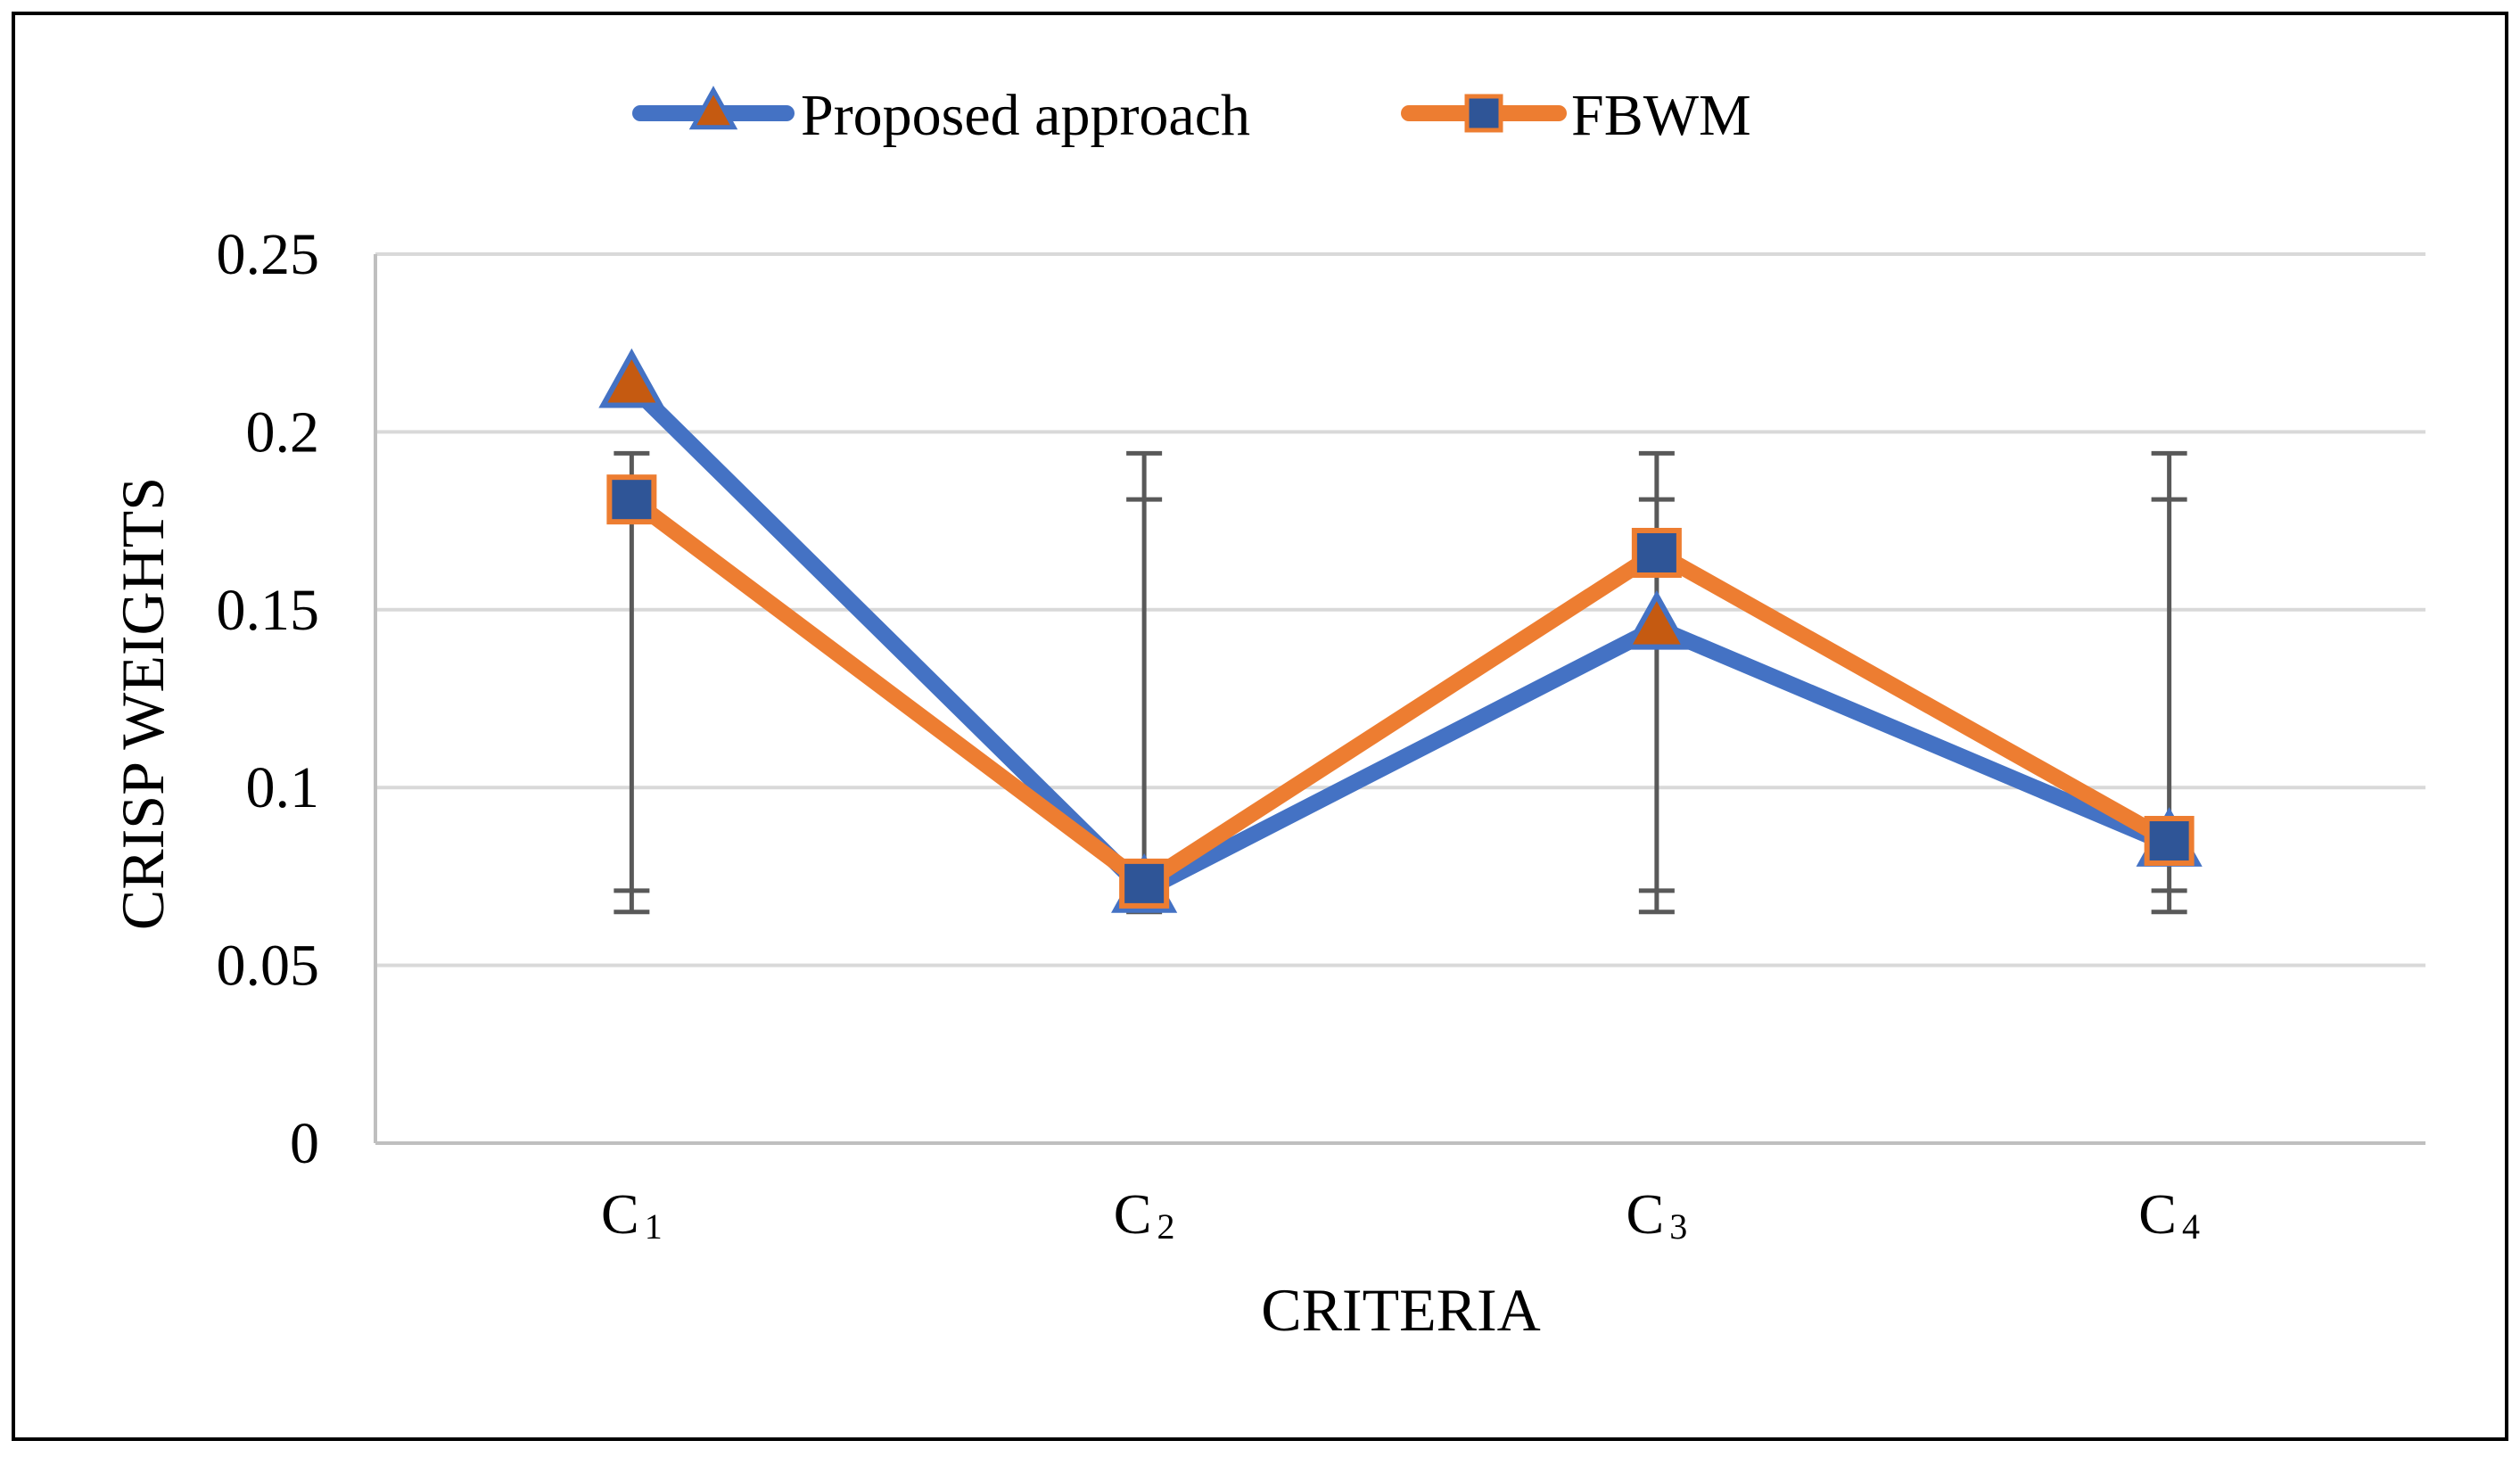  I want to click on legend-item: FBWM, so click(1576, 116).